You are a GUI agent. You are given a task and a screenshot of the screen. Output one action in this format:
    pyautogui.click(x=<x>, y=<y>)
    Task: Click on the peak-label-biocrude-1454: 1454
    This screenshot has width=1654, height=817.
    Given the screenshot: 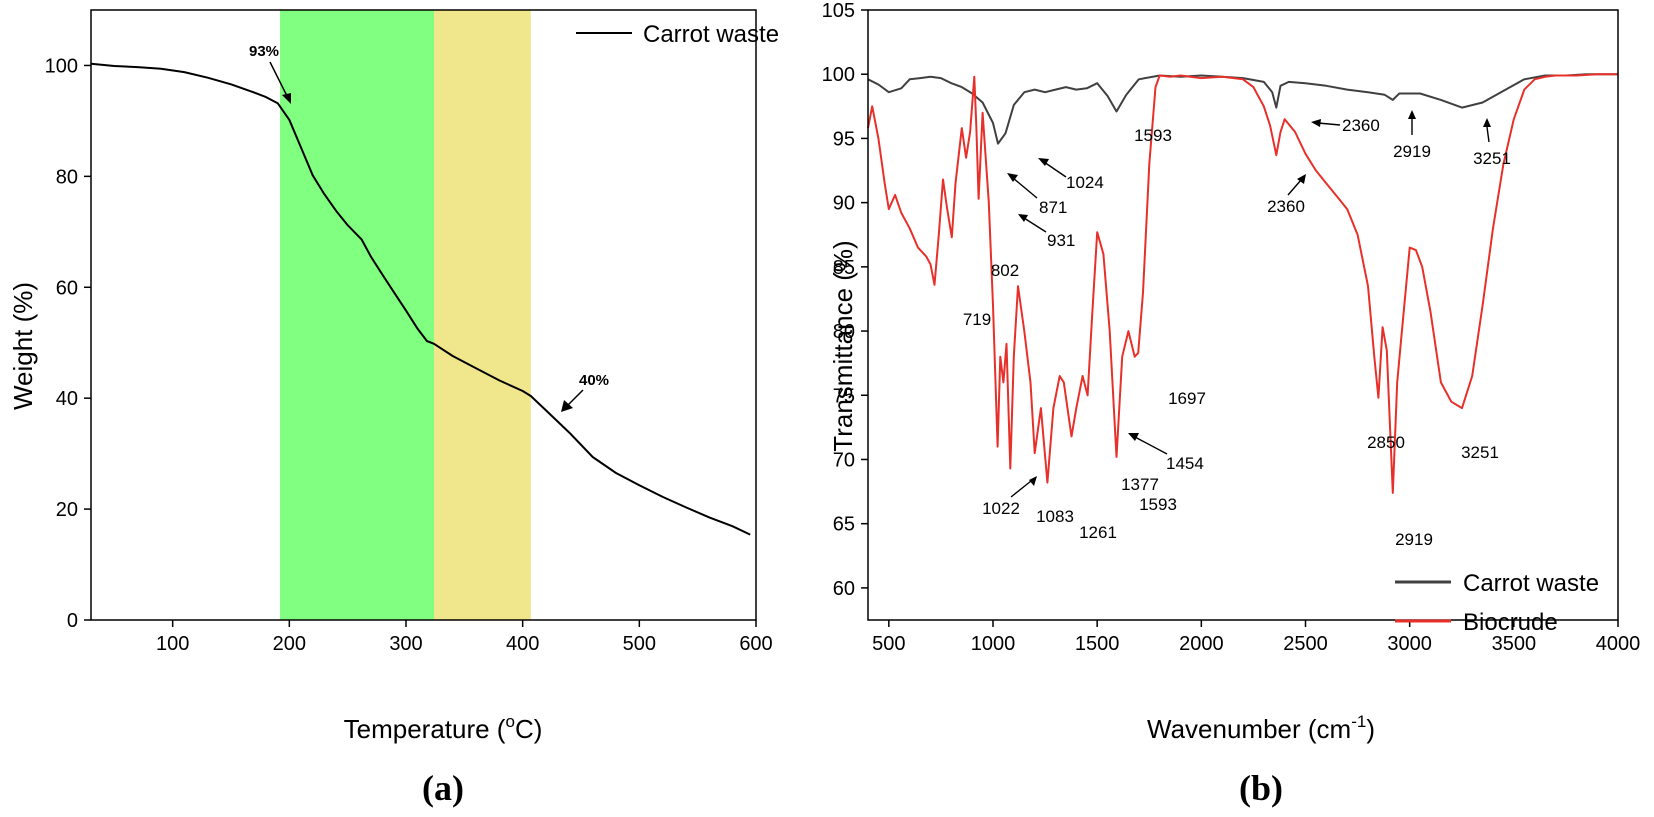 What is the action you would take?
    pyautogui.click(x=1185, y=463)
    